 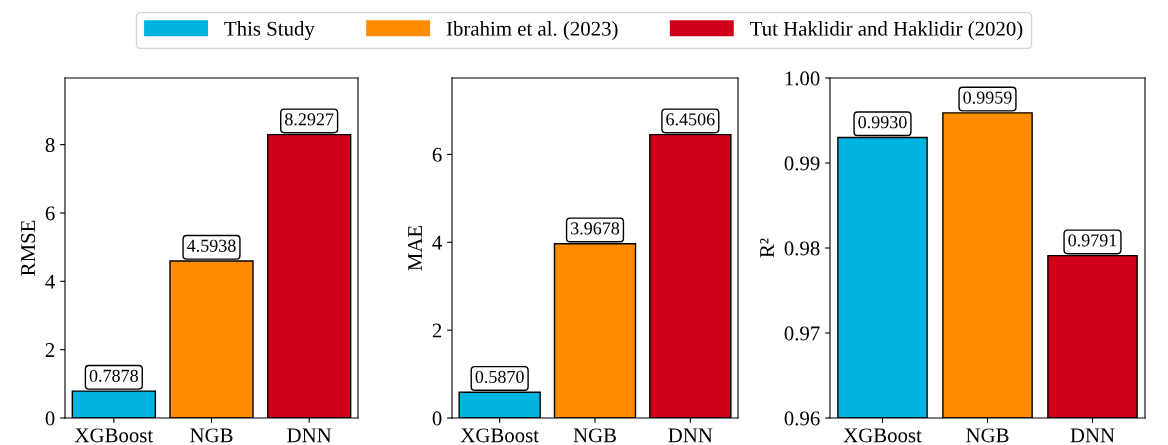 What do you see at coordinates (50, 145) in the screenshot?
I see `y-tick-label: 8` at bounding box center [50, 145].